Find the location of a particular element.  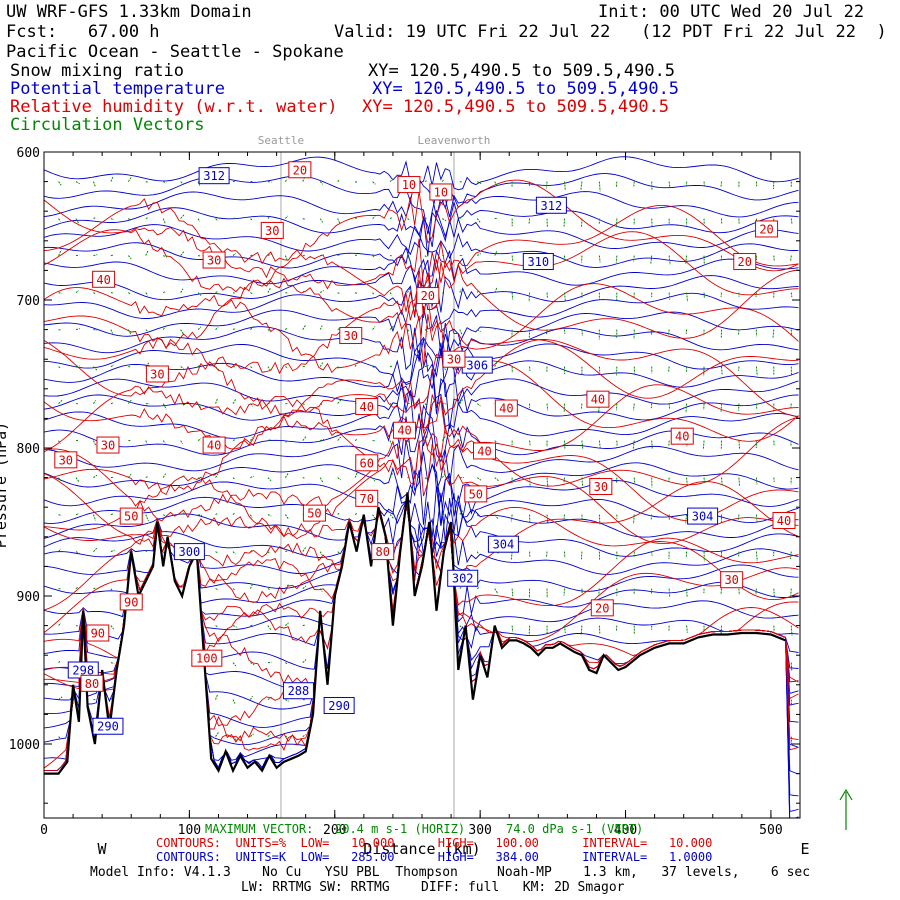

svg-text: 90 is located at coordinates (98, 634).